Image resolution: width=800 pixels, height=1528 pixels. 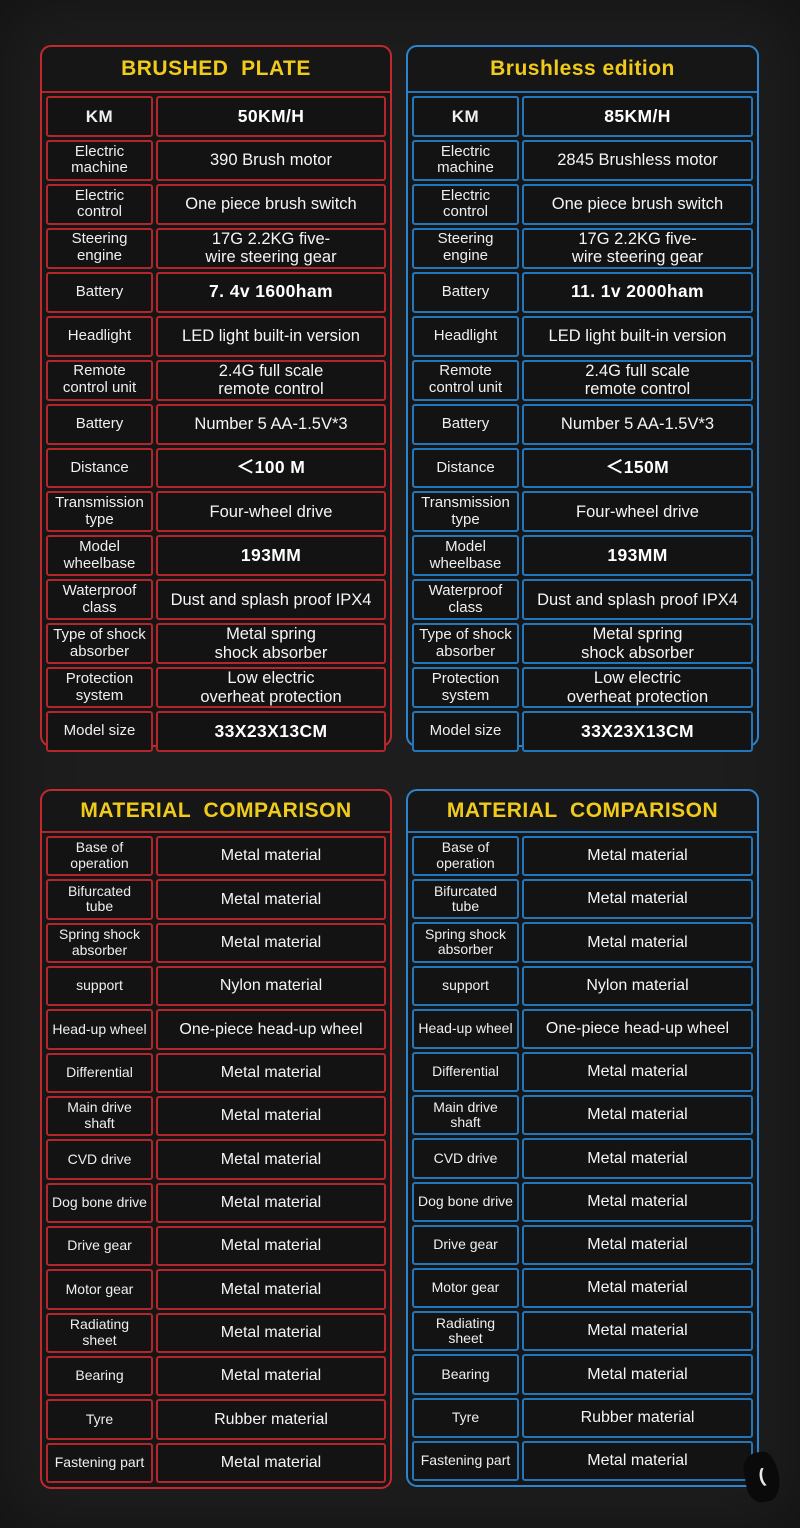 I want to click on spec-label: Spring shock absorber, so click(x=99, y=942).